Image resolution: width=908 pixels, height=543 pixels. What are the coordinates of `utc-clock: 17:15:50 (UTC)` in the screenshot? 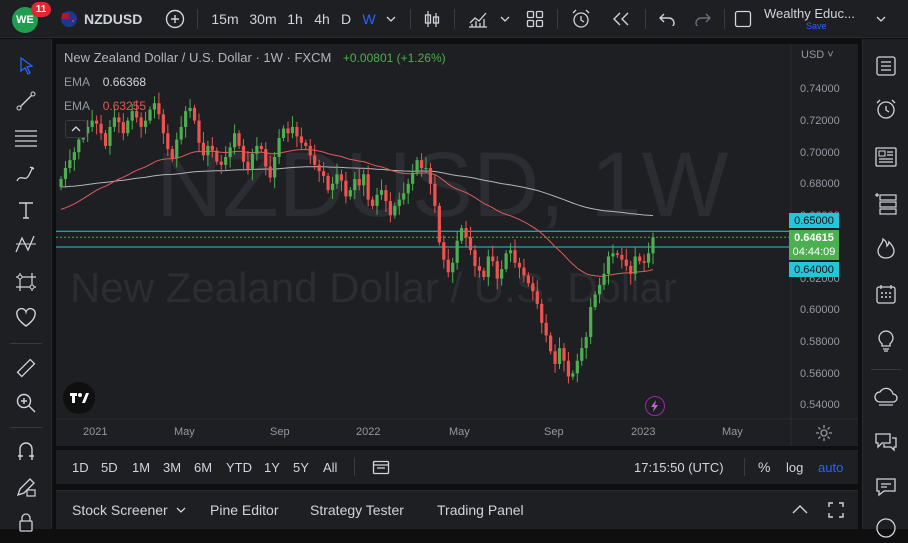 It's located at (679, 467).